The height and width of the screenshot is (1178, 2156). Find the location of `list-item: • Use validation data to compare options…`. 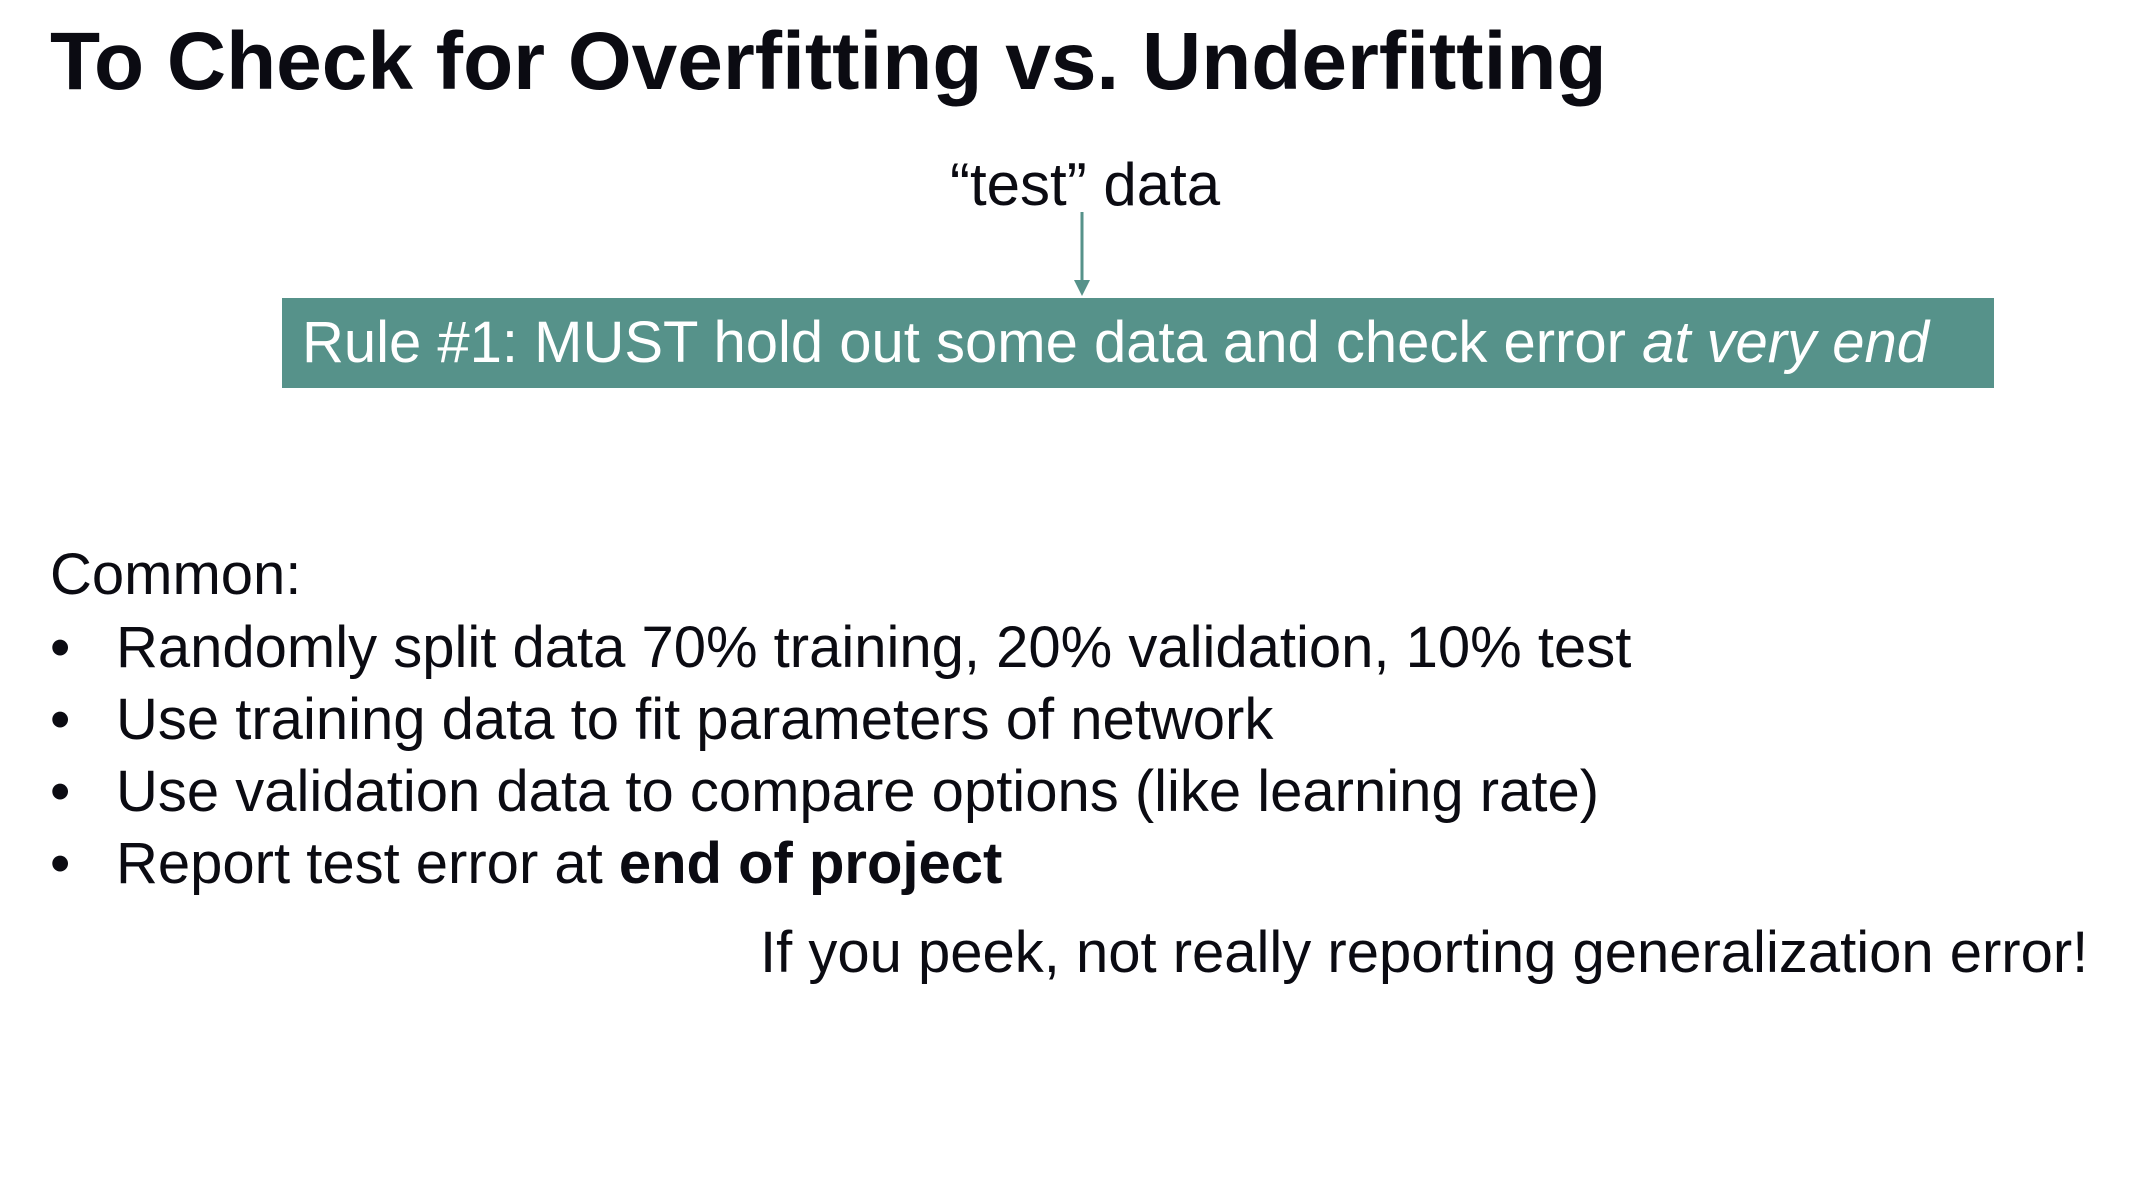

list-item: • Use validation data to compare options… is located at coordinates (840, 792).